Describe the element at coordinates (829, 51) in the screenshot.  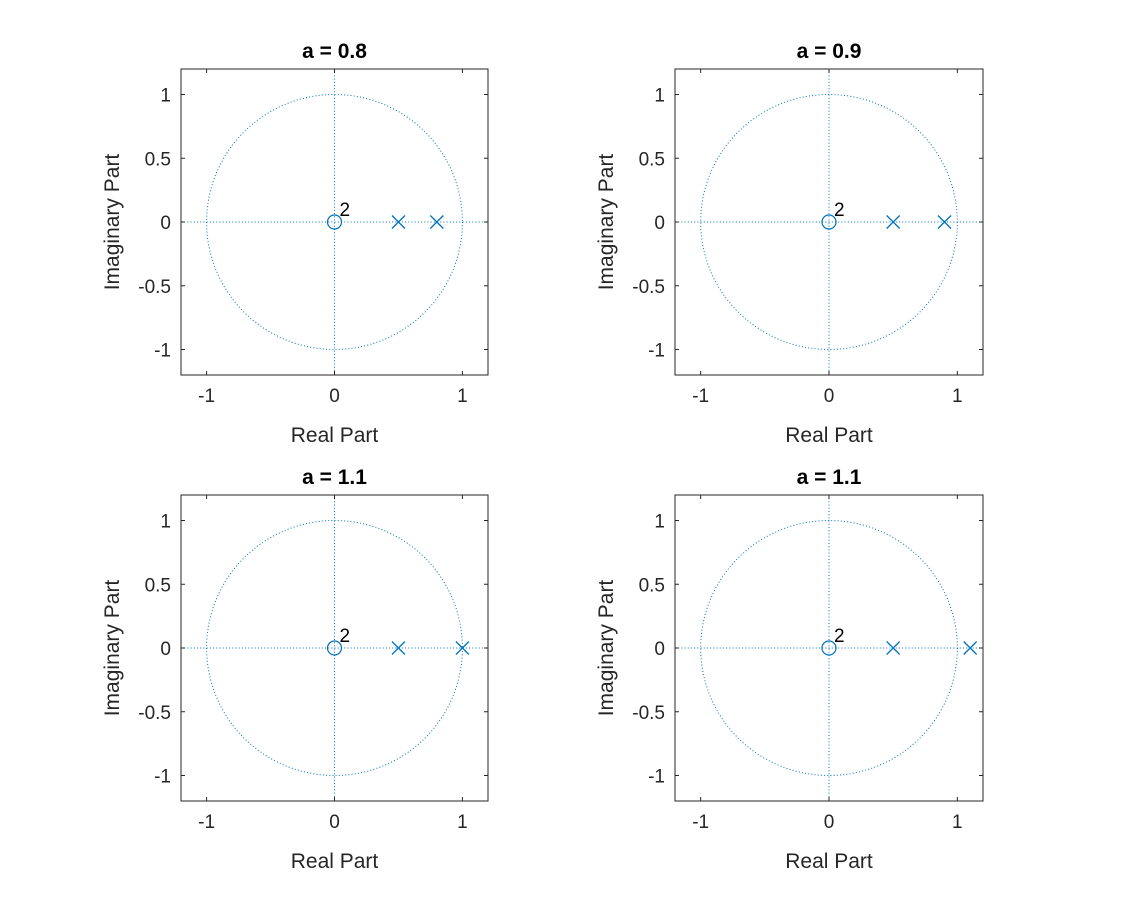
I see `subplot-title: a = 0.9` at that location.